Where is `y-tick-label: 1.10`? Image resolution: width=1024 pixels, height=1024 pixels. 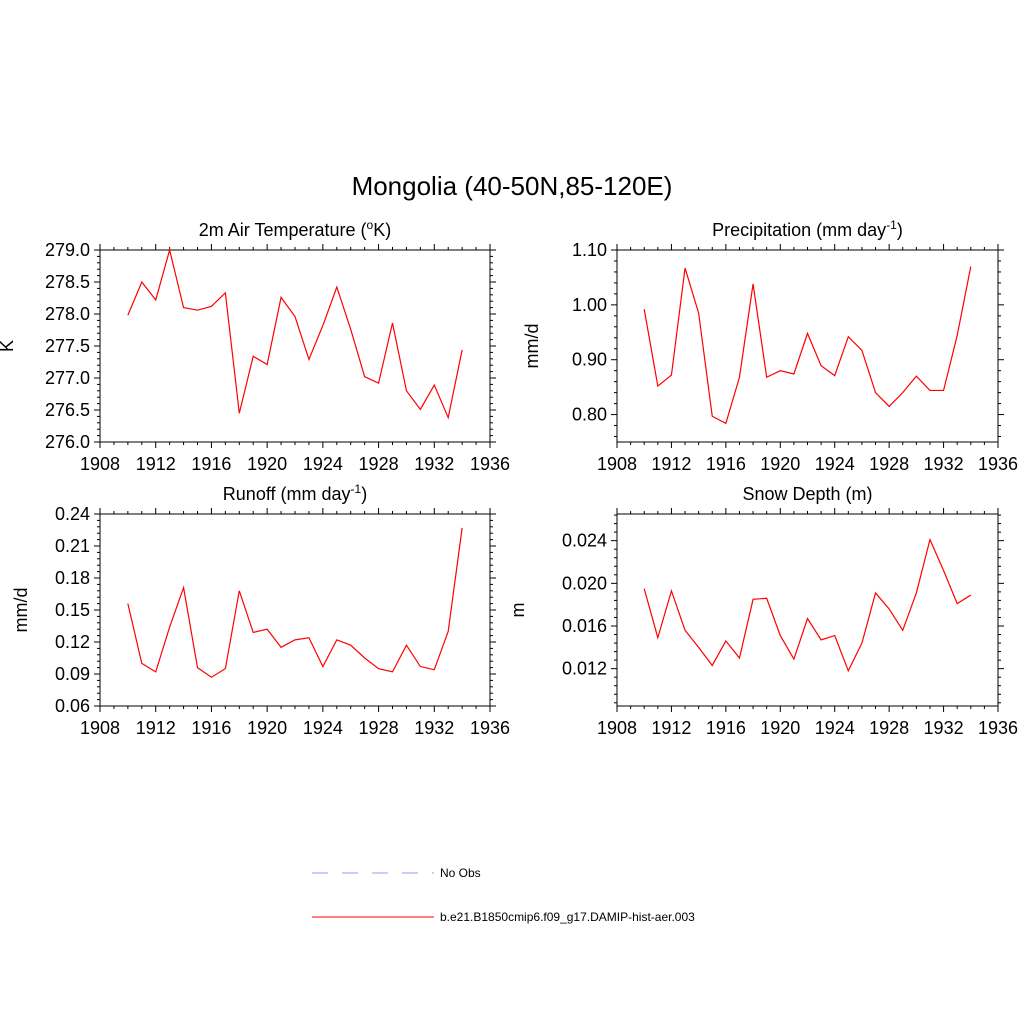 y-tick-label: 1.10 is located at coordinates (589, 250).